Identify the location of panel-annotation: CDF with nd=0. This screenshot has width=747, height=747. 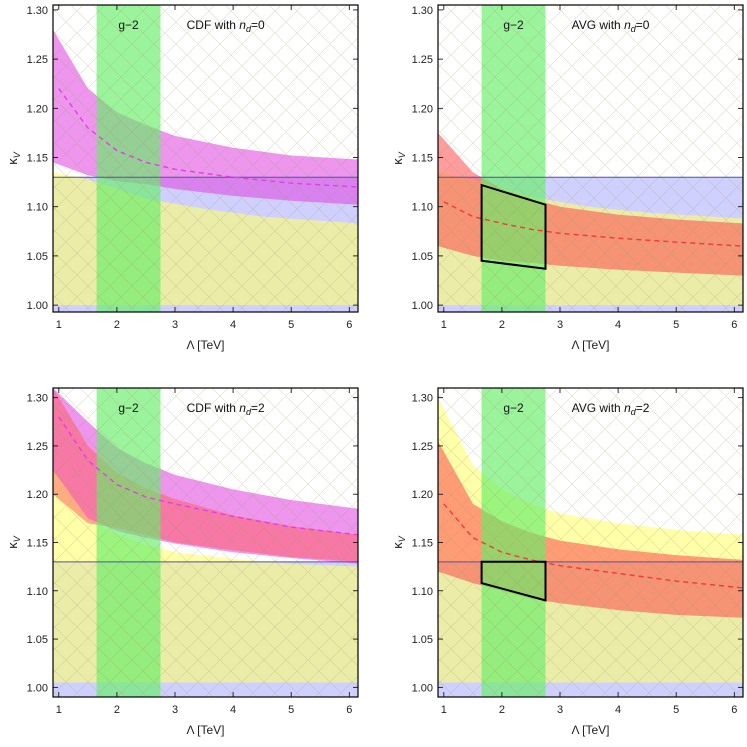
(226, 26).